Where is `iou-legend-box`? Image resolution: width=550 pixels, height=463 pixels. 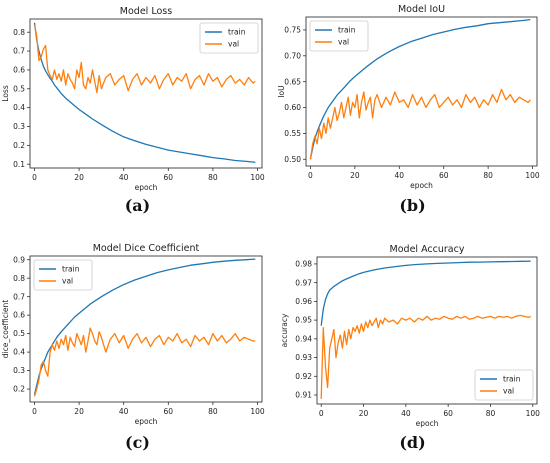
iou-legend-box is located at coordinates (339, 36).